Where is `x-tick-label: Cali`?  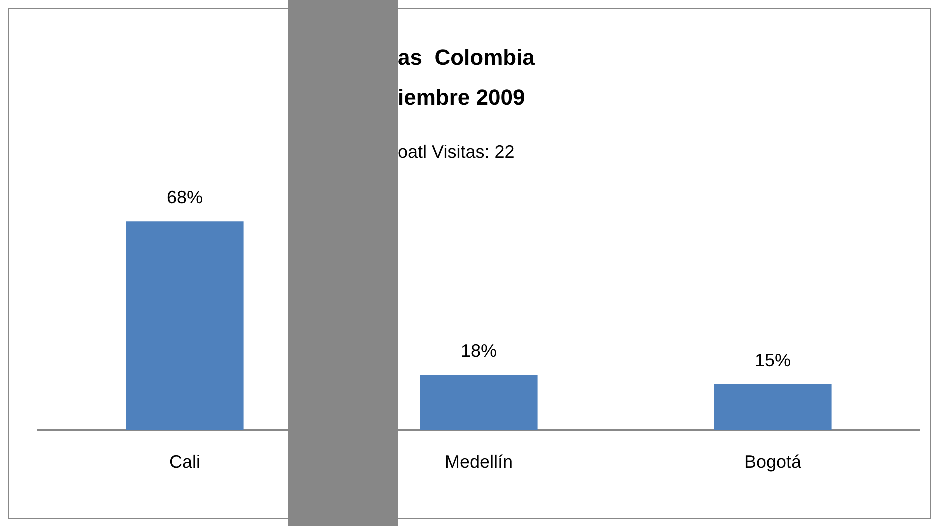
x-tick-label: Cali is located at coordinates (185, 462).